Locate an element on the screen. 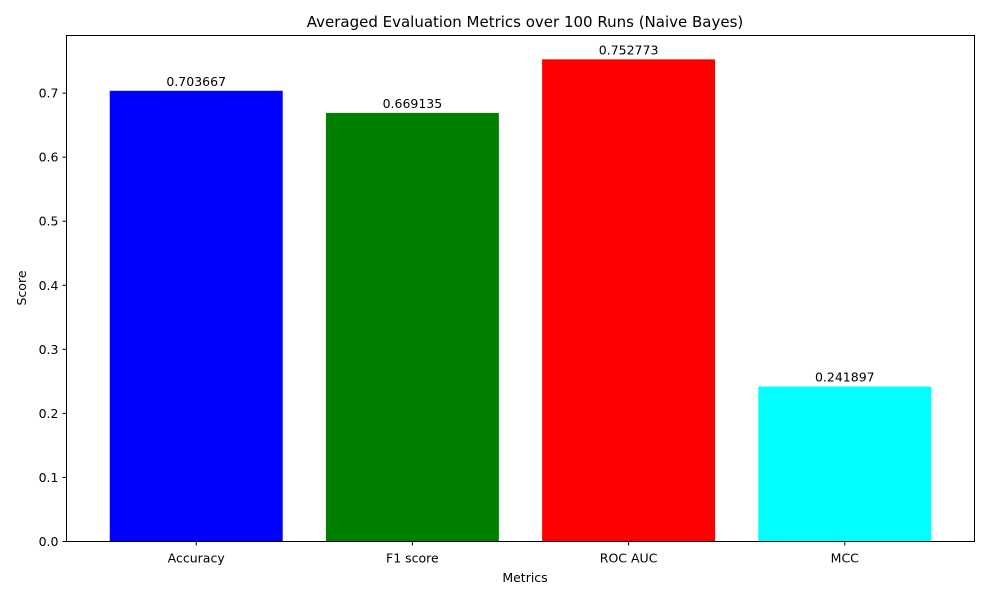 This screenshot has height=600, width=1000. y-tick-label: 0.5 is located at coordinates (49, 221).